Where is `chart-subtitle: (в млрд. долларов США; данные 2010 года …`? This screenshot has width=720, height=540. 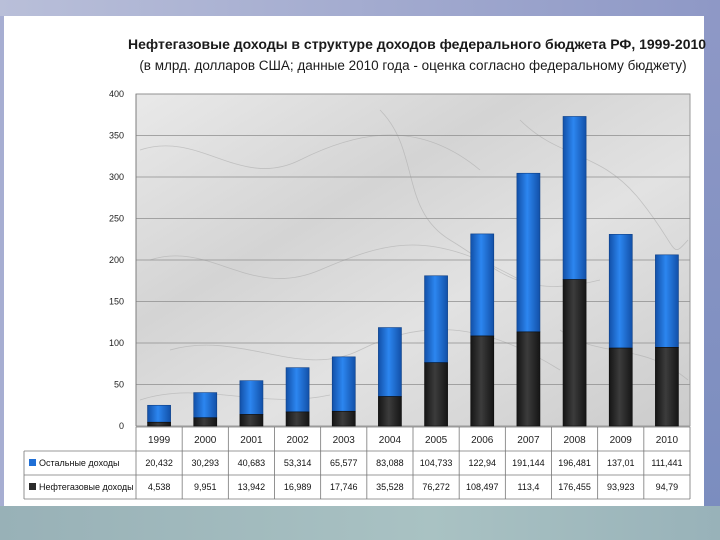 chart-subtitle: (в млрд. долларов США; данные 2010 года … is located at coordinates (413, 65).